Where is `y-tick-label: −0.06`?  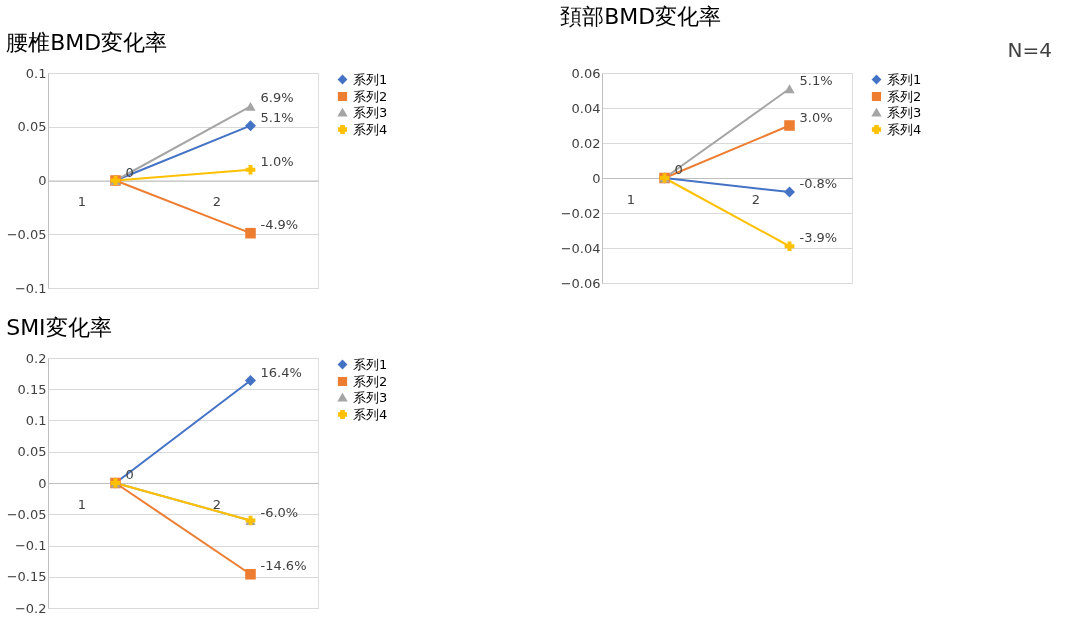 y-tick-label: −0.06 is located at coordinates (580, 283).